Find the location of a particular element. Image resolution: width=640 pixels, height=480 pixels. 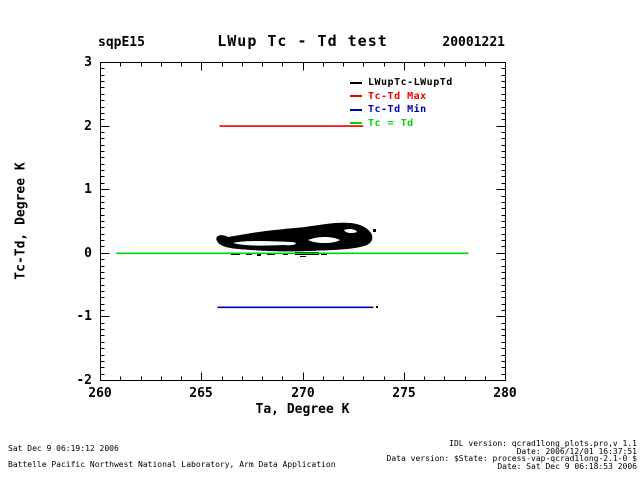

y-tick-label: 2 is located at coordinates (88, 126).